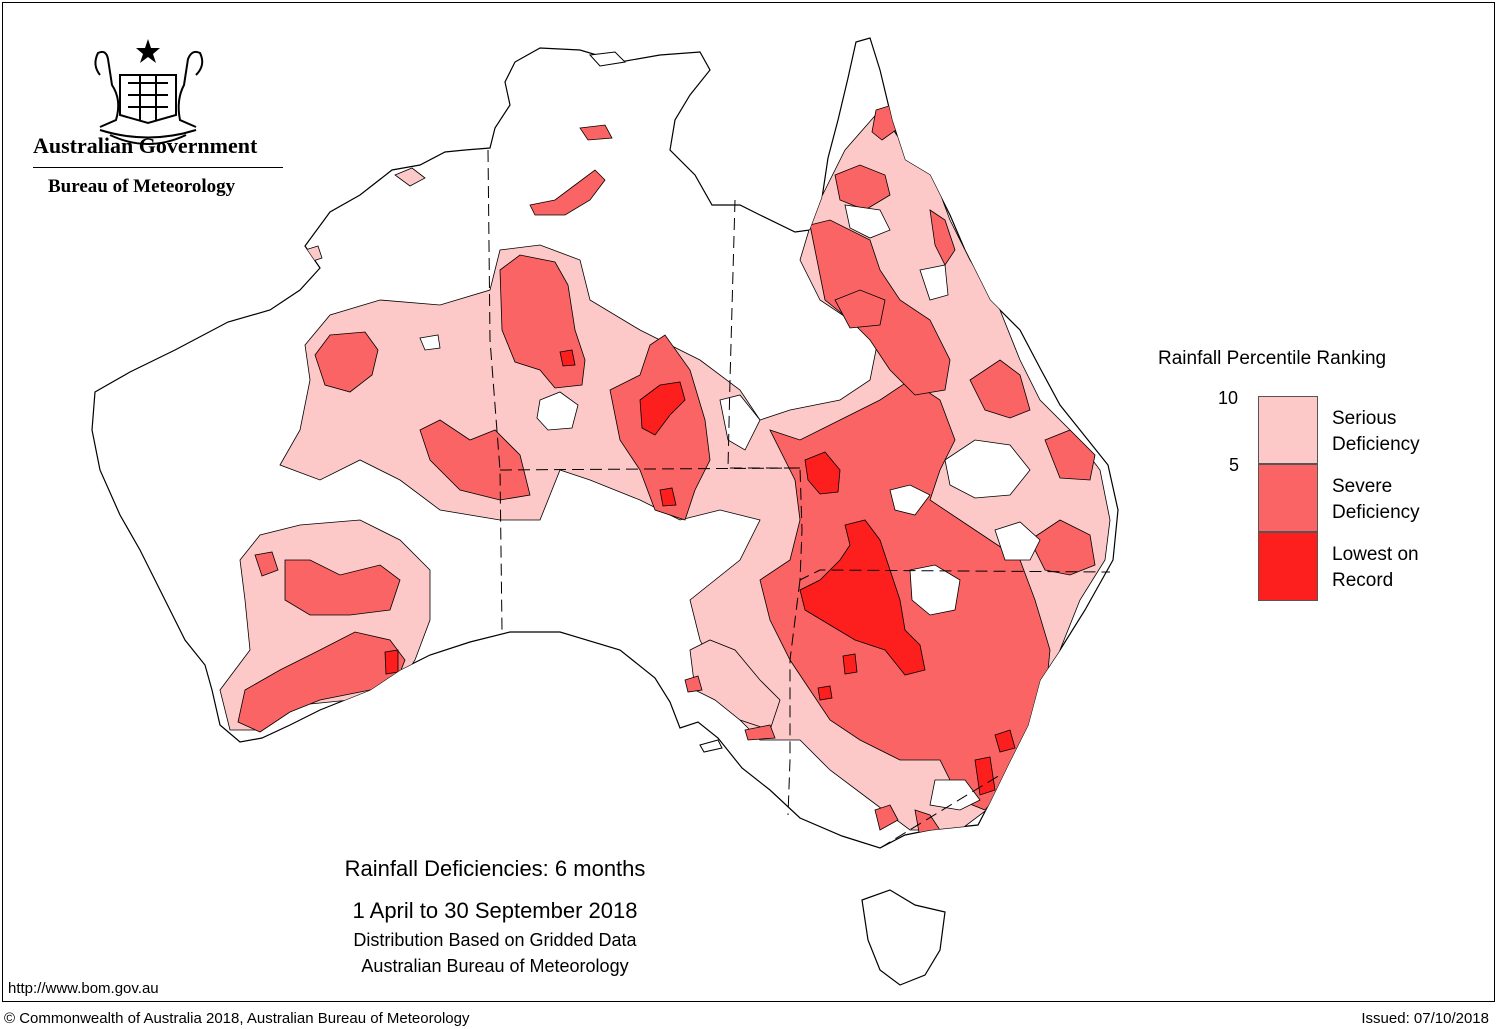  I want to click on issued-date: Issued: 07/10/2018, so click(1425, 1018).